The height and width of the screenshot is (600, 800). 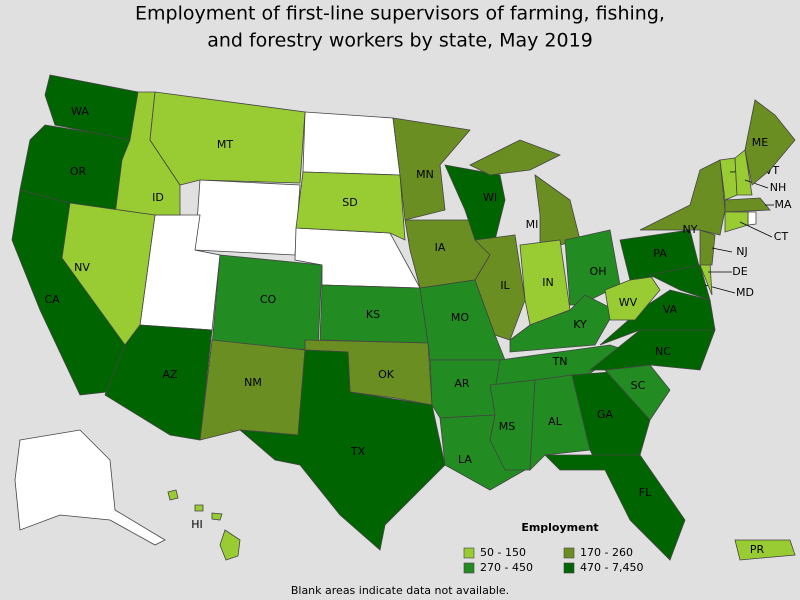 I want to click on legend-label: 170 - 260, so click(x=606, y=552).